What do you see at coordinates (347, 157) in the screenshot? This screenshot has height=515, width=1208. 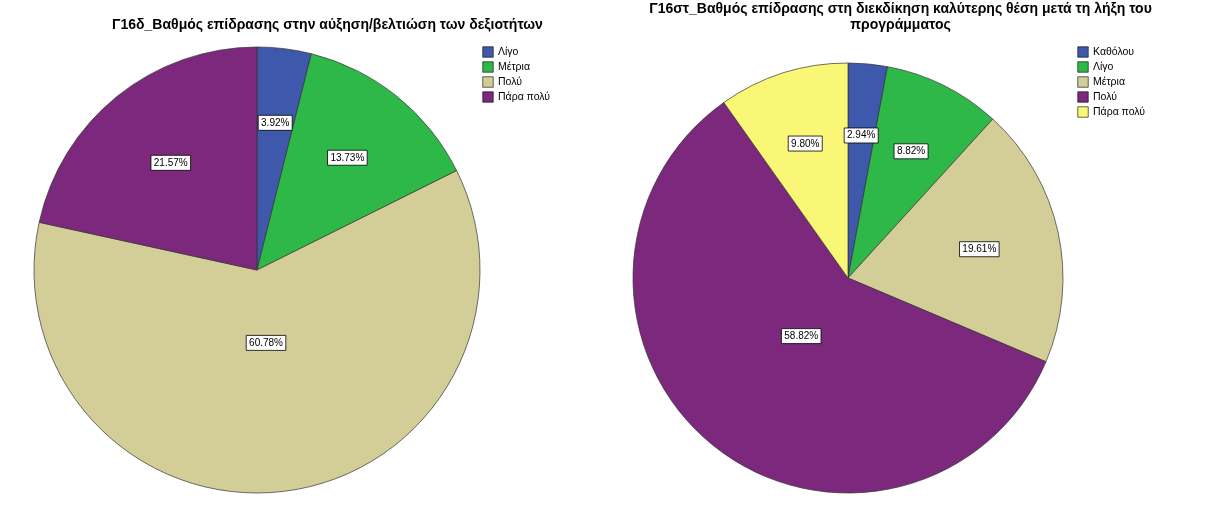 I see `data-label: 13.73%` at bounding box center [347, 157].